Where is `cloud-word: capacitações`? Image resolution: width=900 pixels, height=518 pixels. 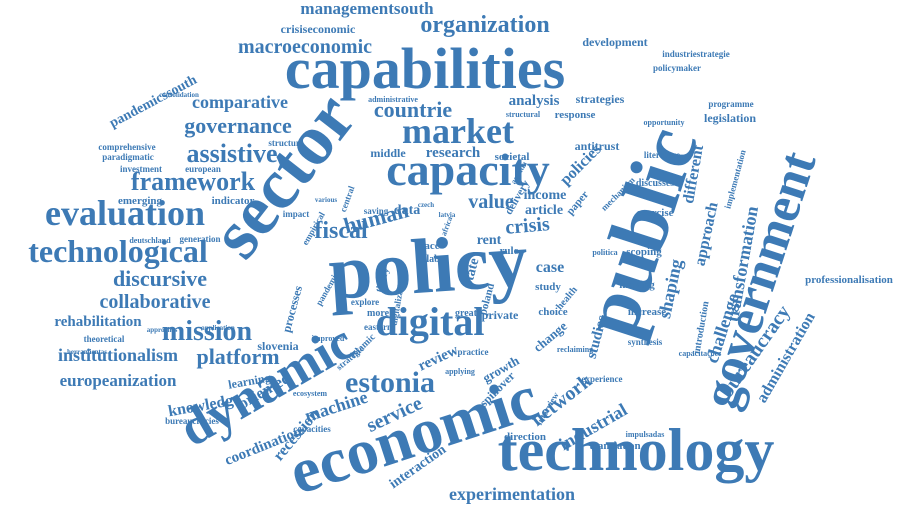 cloud-word: capacitações is located at coordinates (700, 353).